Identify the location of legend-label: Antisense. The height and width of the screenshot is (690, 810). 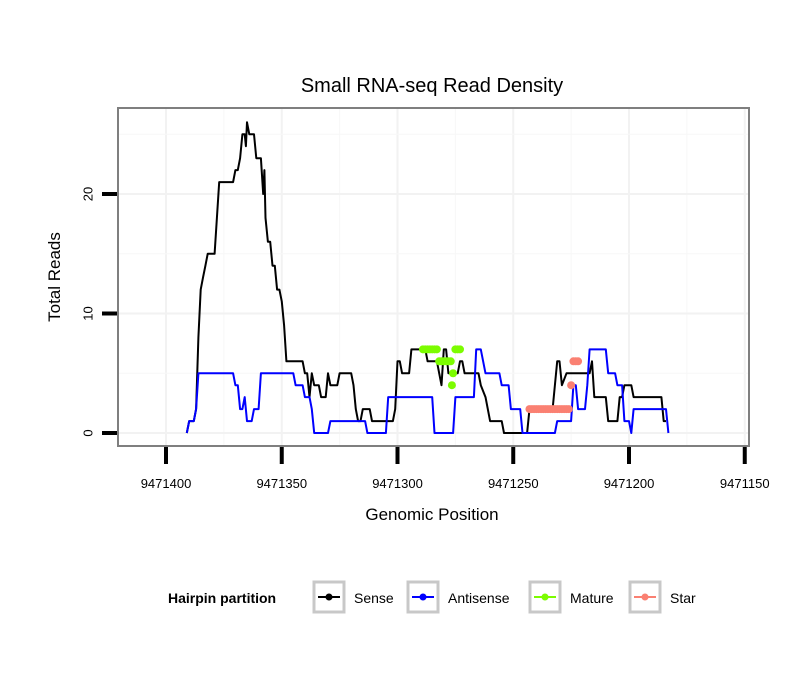
(479, 598).